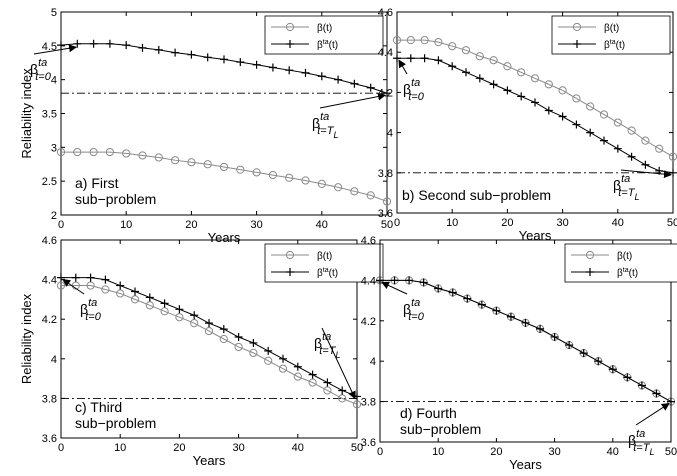 This screenshot has height=476, width=677. What do you see at coordinates (590, 272) in the screenshot?
I see `legend-marker-plus` at bounding box center [590, 272].